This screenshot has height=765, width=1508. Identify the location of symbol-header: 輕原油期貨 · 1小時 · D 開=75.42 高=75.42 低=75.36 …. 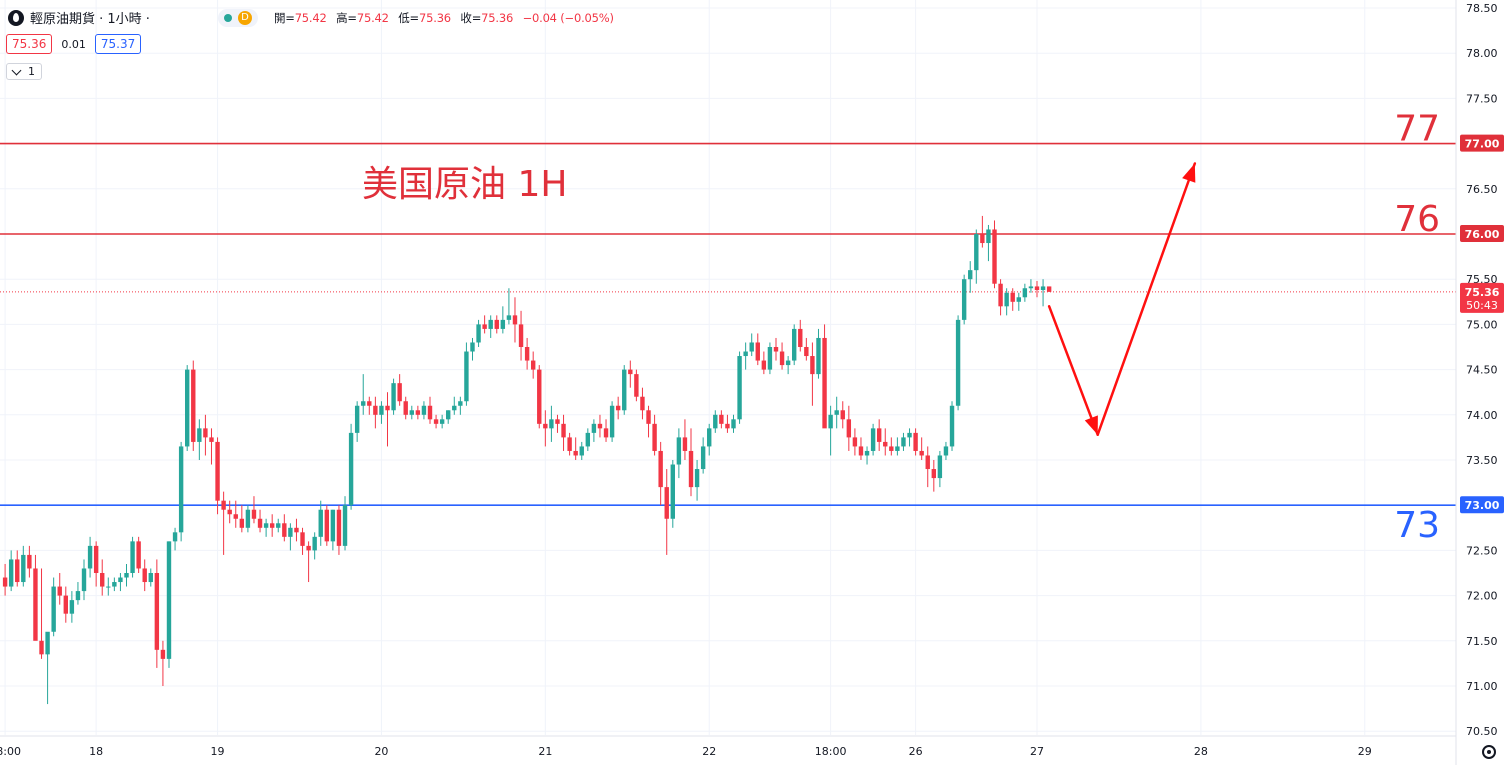
(314, 17).